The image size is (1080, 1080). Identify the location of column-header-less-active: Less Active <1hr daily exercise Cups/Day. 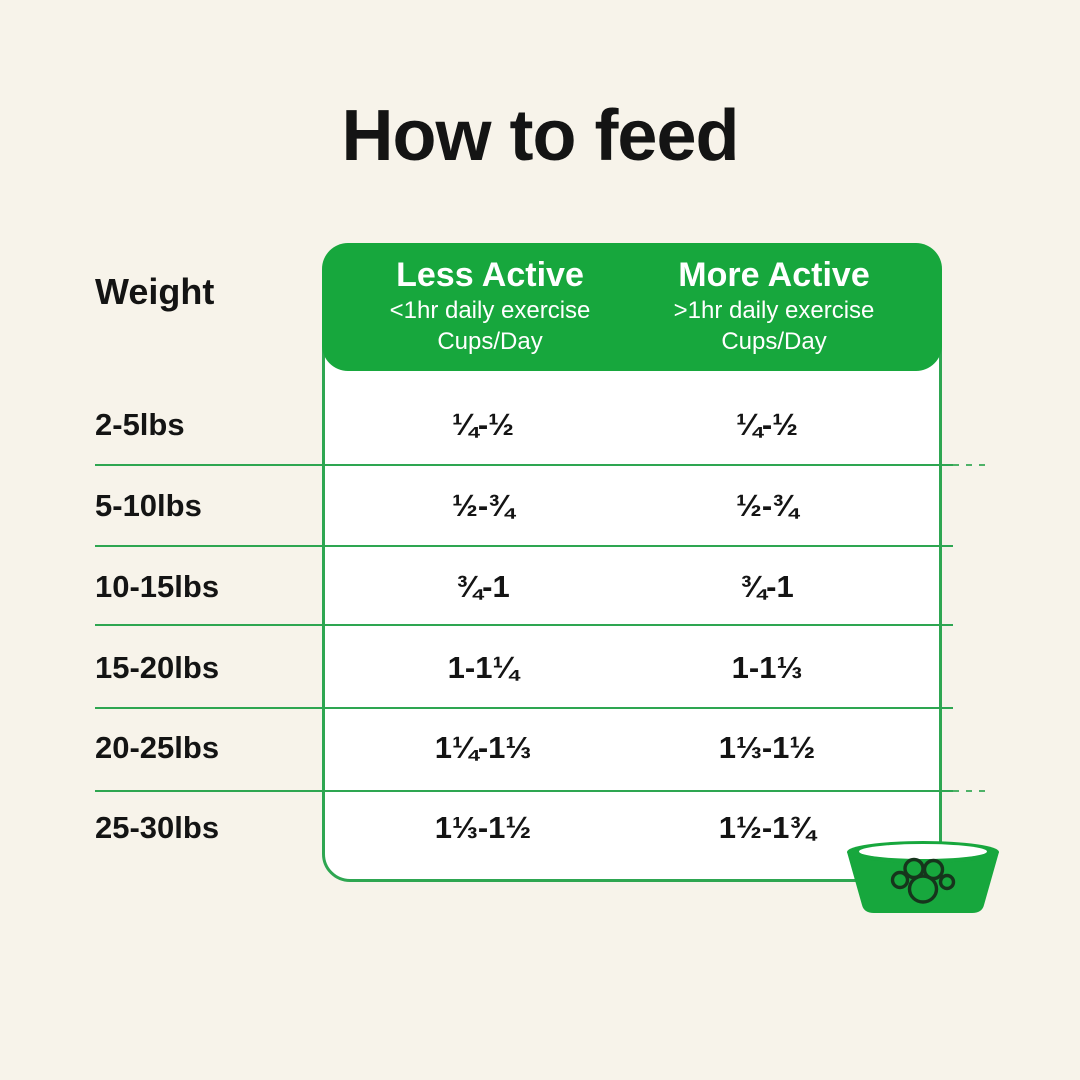
(490, 313).